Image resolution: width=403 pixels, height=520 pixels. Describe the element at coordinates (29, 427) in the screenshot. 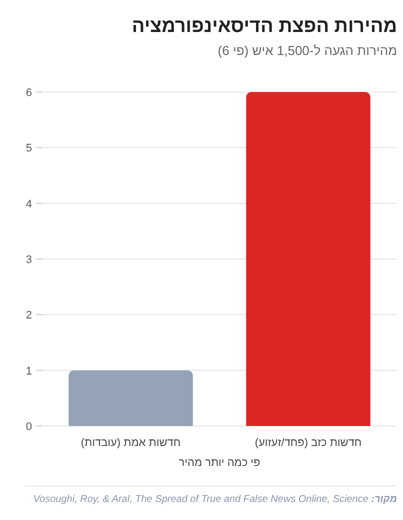

I see `y-tick-label: 0` at that location.